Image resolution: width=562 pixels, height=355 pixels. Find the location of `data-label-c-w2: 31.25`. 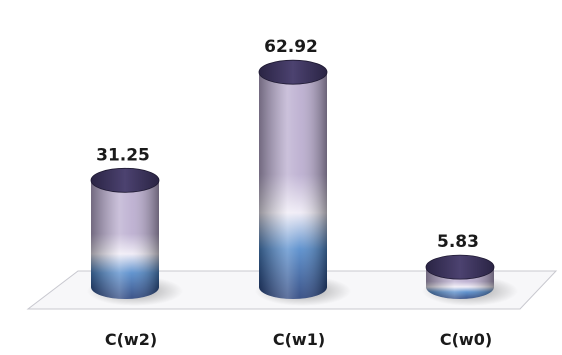

data-label-c-w2: 31.25 is located at coordinates (123, 155).